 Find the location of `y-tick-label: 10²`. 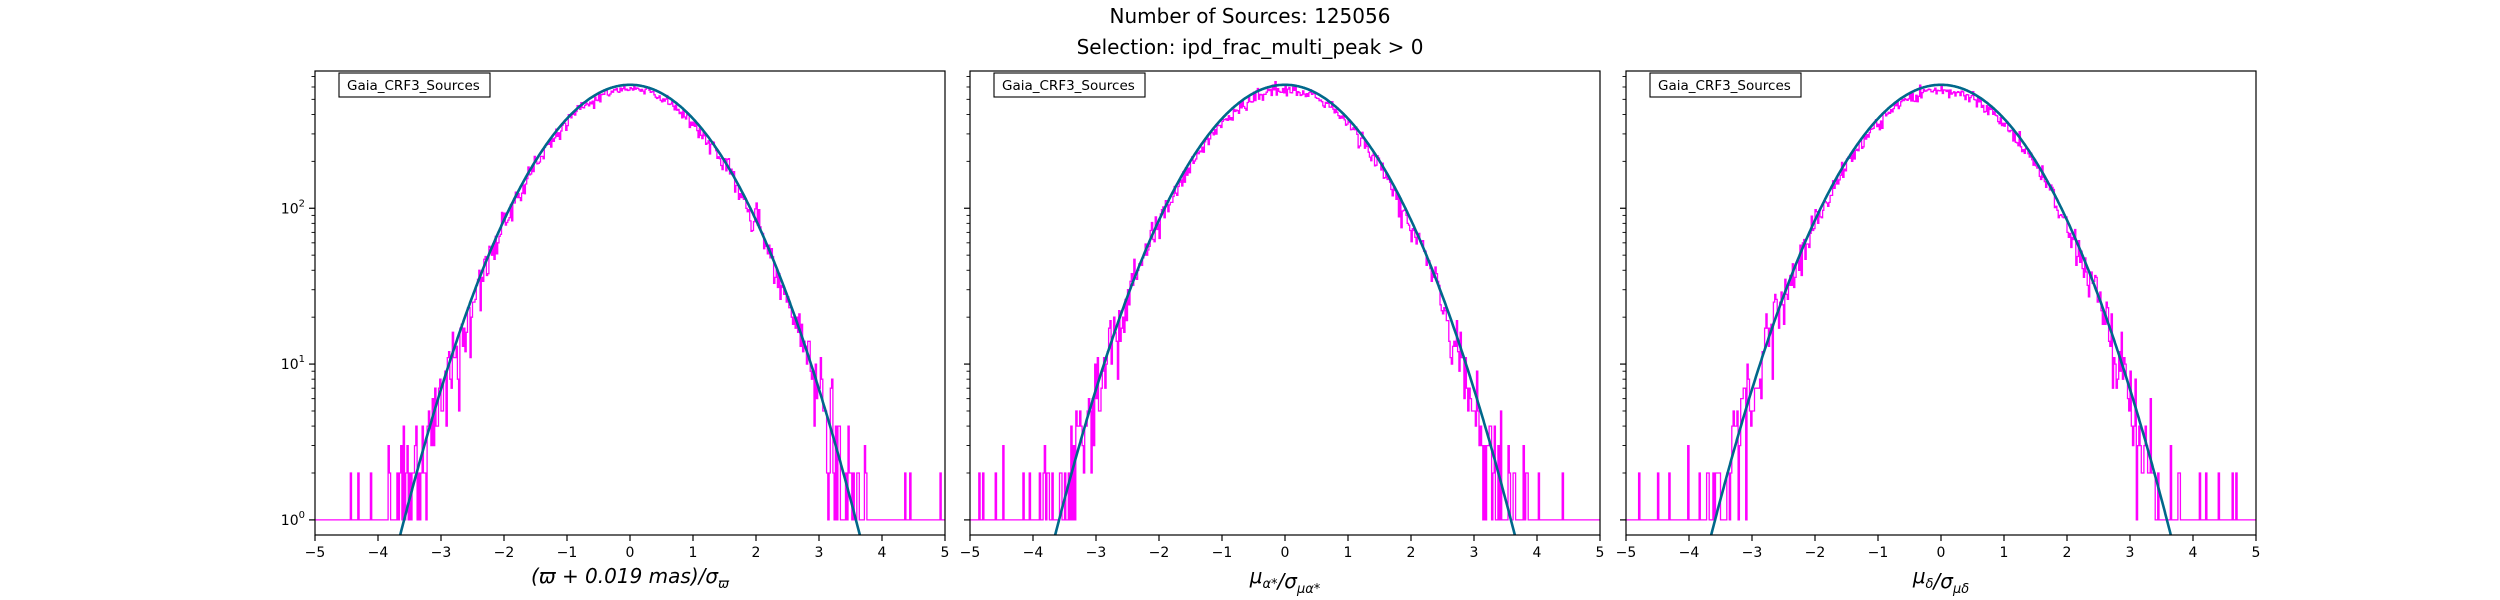

y-tick-label: 10² is located at coordinates (293, 207).